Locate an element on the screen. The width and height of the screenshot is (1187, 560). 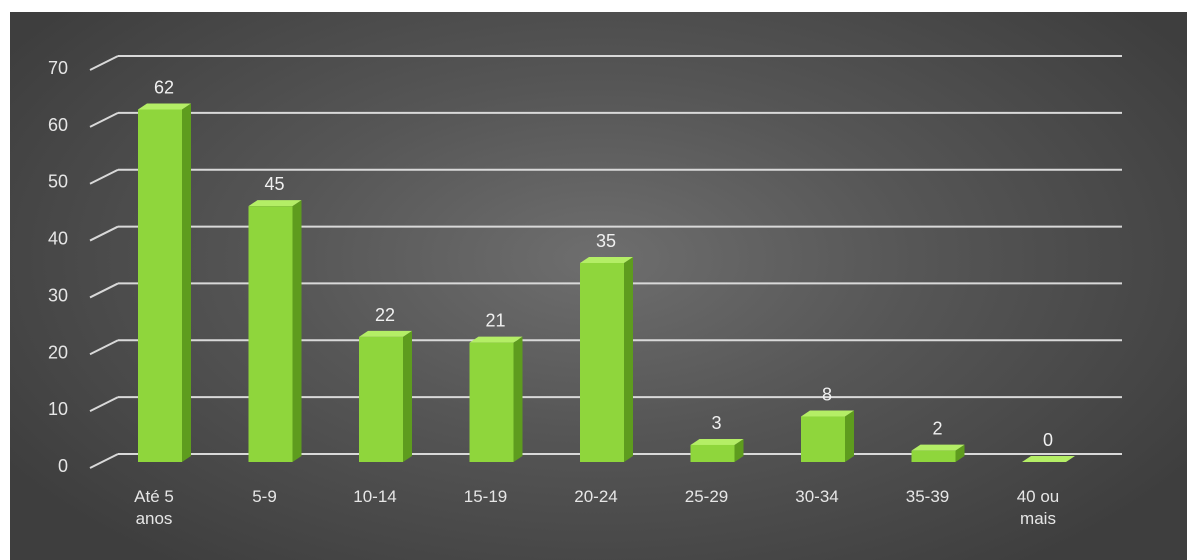
data-label: 35 is located at coordinates (606, 241).